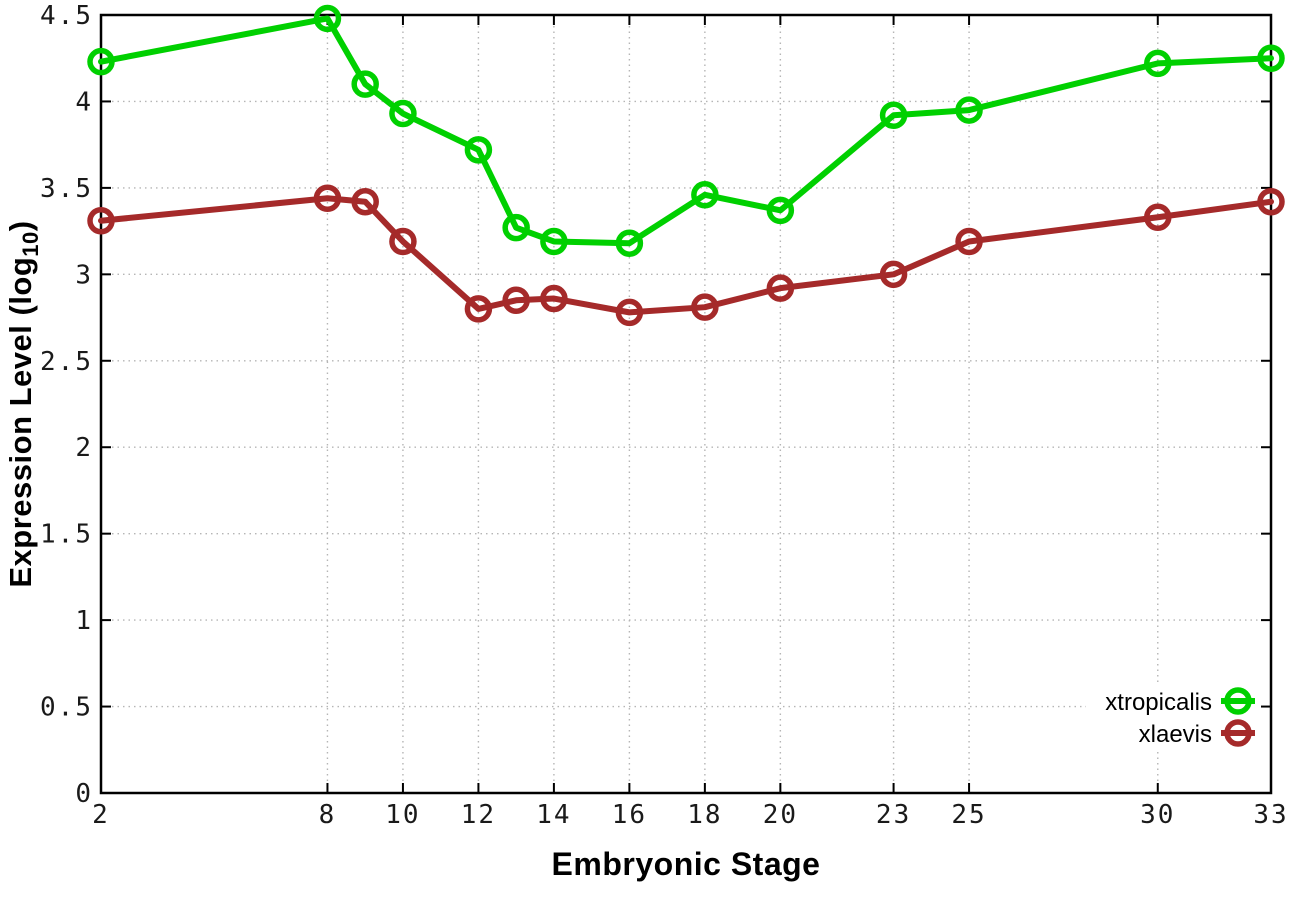 The height and width of the screenshot is (907, 1296). I want to click on y-tick-label: 3.5, so click(66, 189).